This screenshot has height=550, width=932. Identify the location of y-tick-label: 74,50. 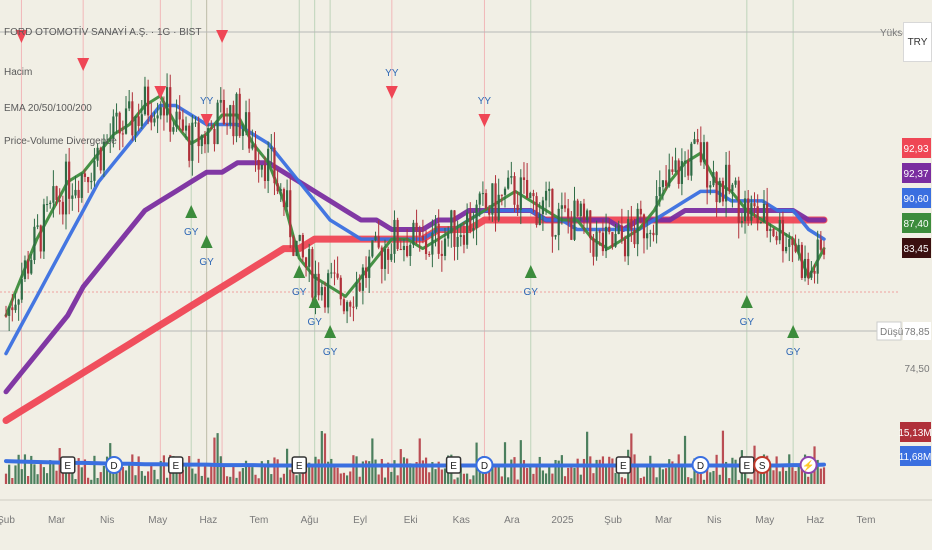
(916, 369).